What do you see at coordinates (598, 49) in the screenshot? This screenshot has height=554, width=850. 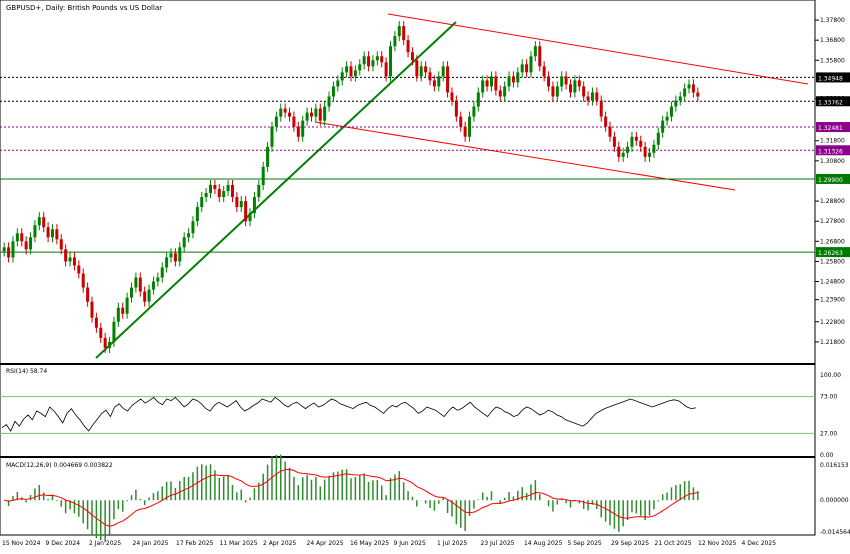 I see `channel-upper-line` at bounding box center [598, 49].